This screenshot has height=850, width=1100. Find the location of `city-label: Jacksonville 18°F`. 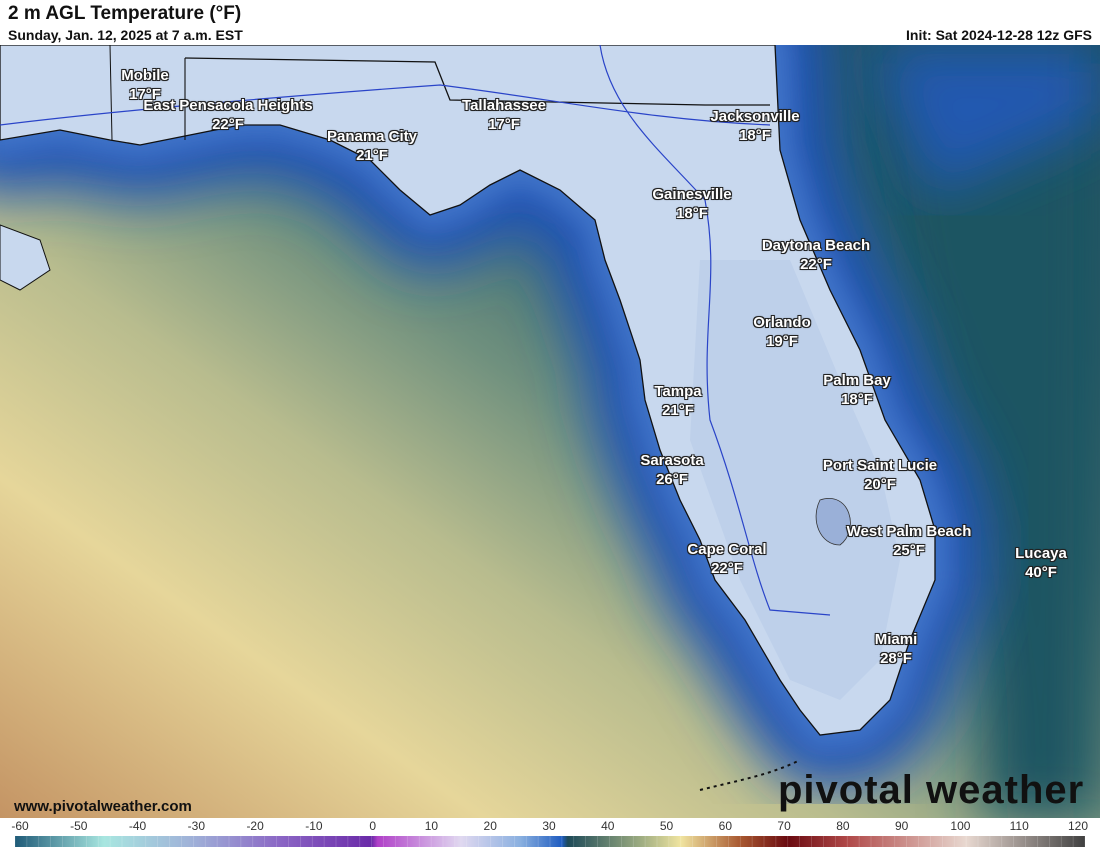

city-label: Jacksonville 18°F is located at coordinates (754, 126).